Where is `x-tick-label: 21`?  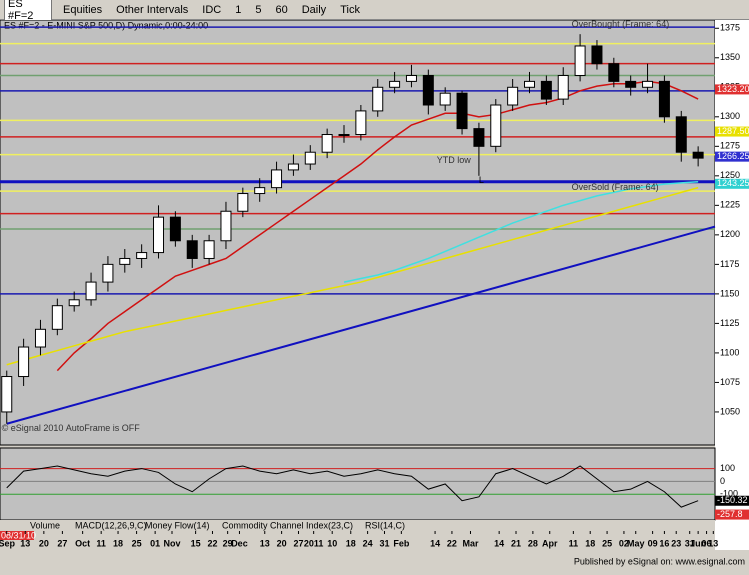
x-tick-label: 21 is located at coordinates (516, 543).